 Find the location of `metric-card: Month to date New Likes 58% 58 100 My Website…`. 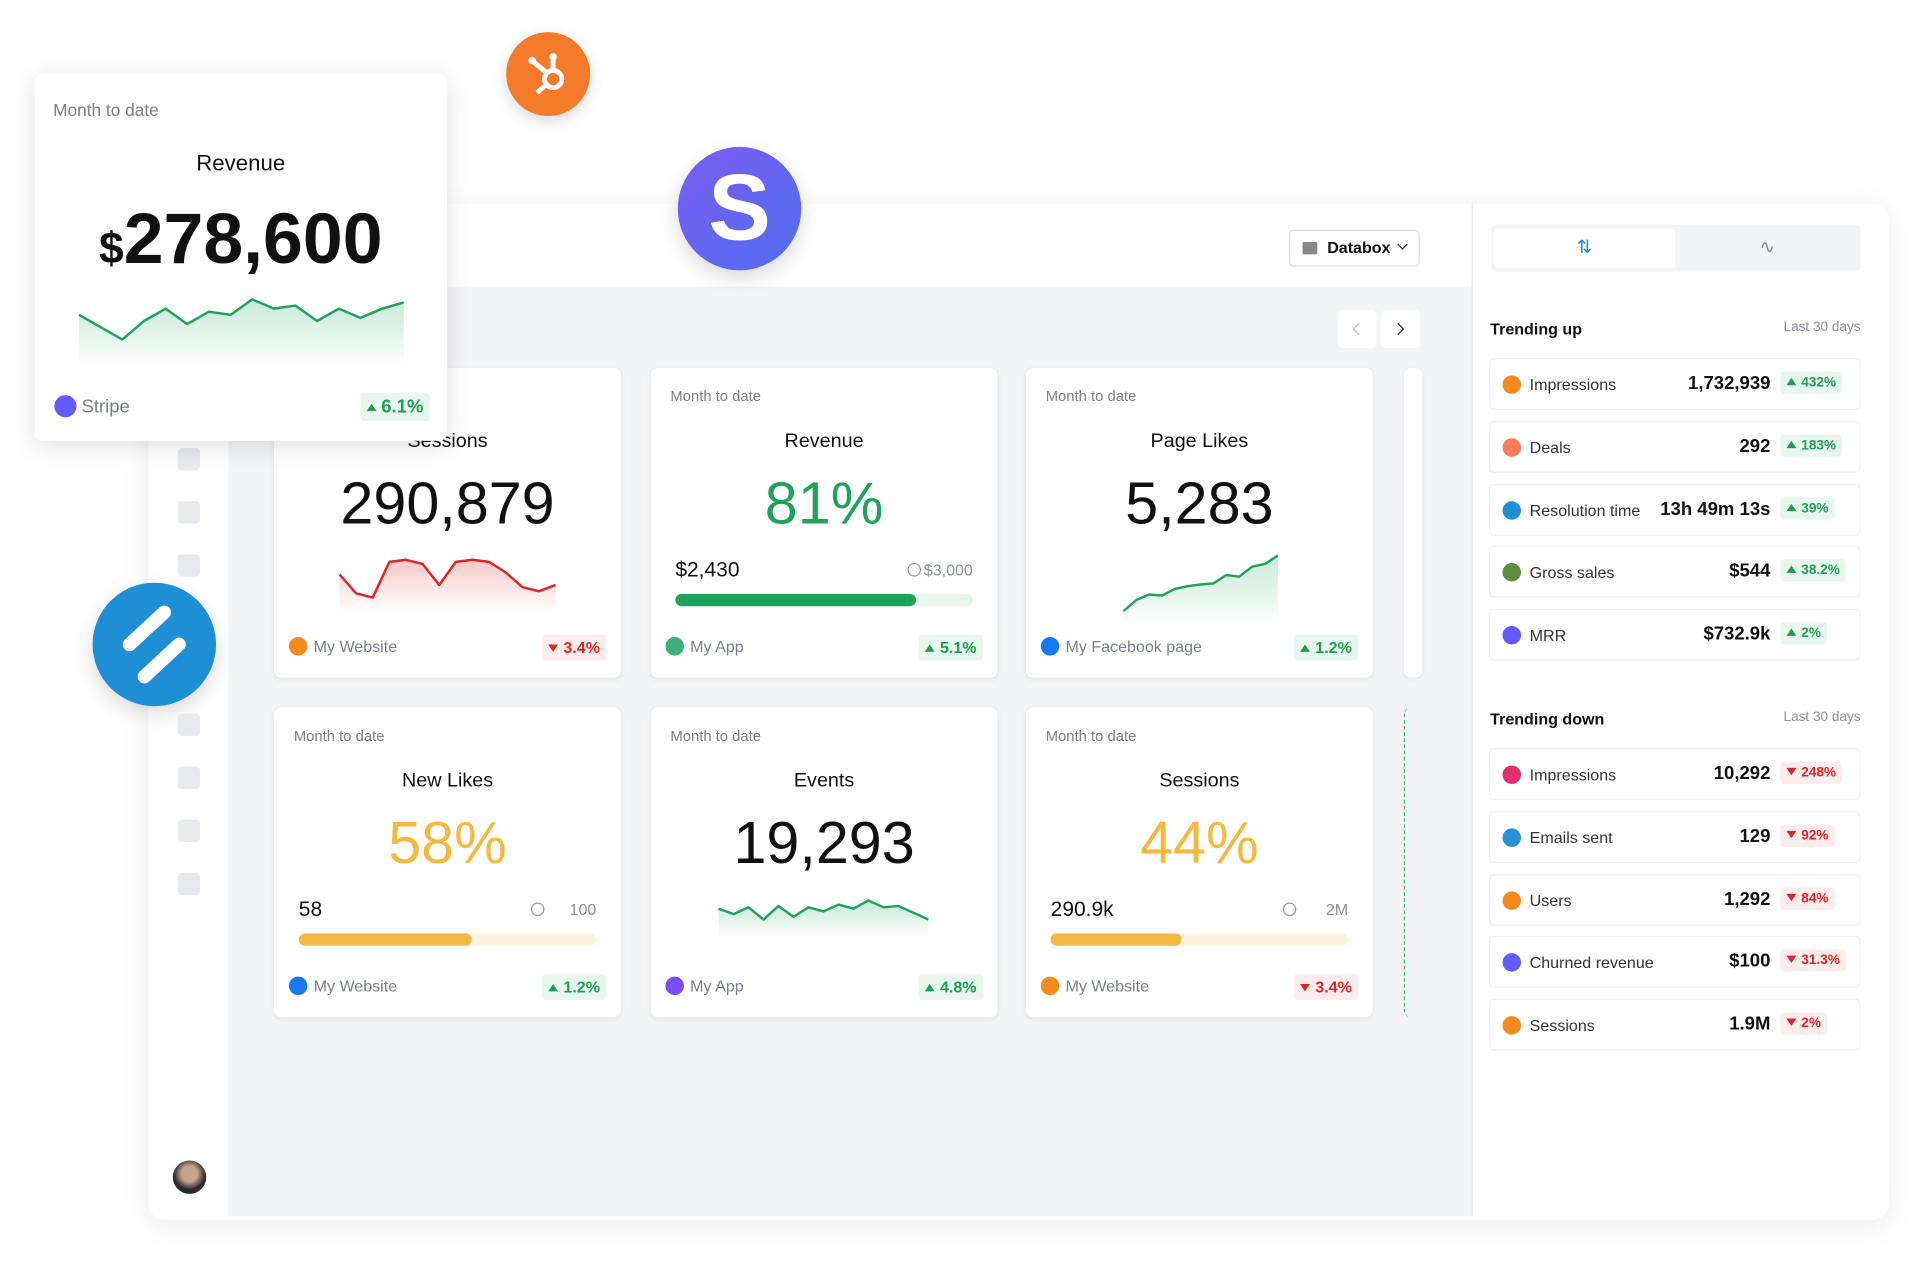

metric-card: Month to date New Likes 58% 58 100 My Website… is located at coordinates (448, 862).